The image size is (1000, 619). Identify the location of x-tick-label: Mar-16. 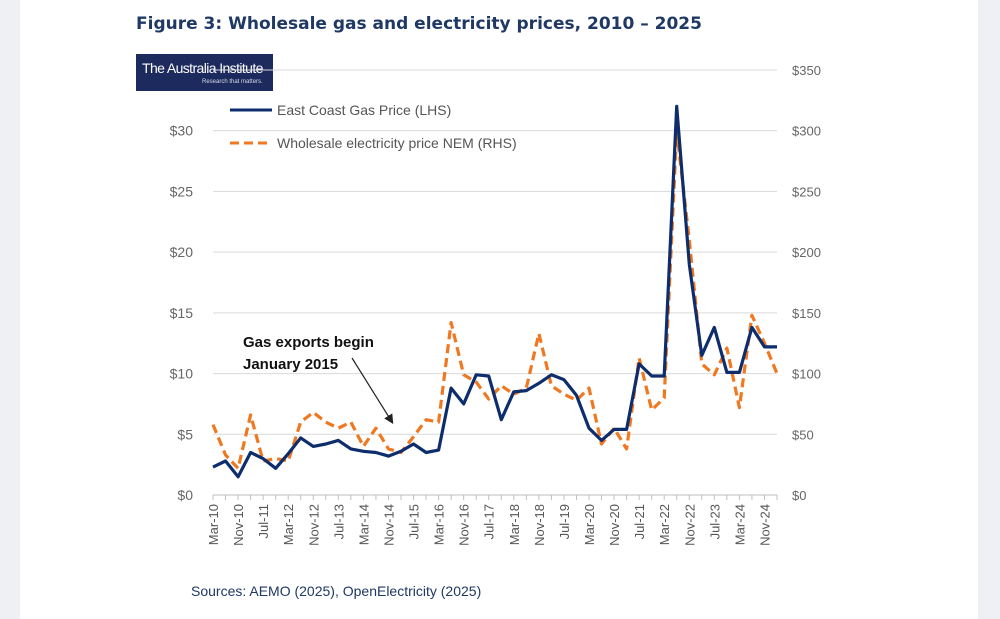
(439, 524).